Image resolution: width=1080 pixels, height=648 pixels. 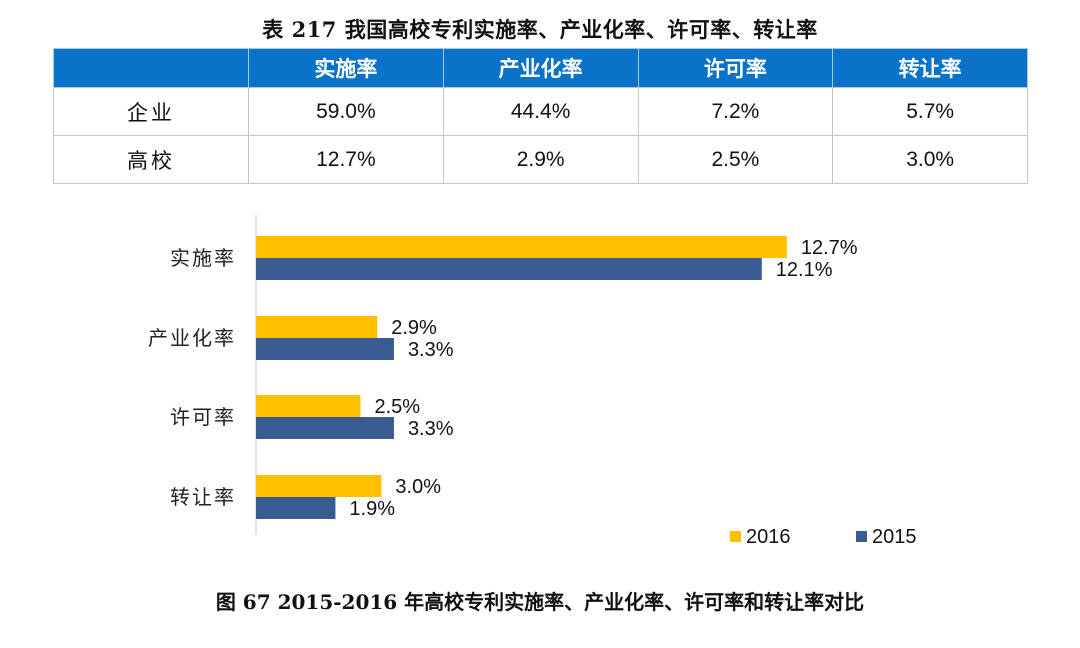 What do you see at coordinates (804, 270) in the screenshot?
I see `data-label: 12.1%` at bounding box center [804, 270].